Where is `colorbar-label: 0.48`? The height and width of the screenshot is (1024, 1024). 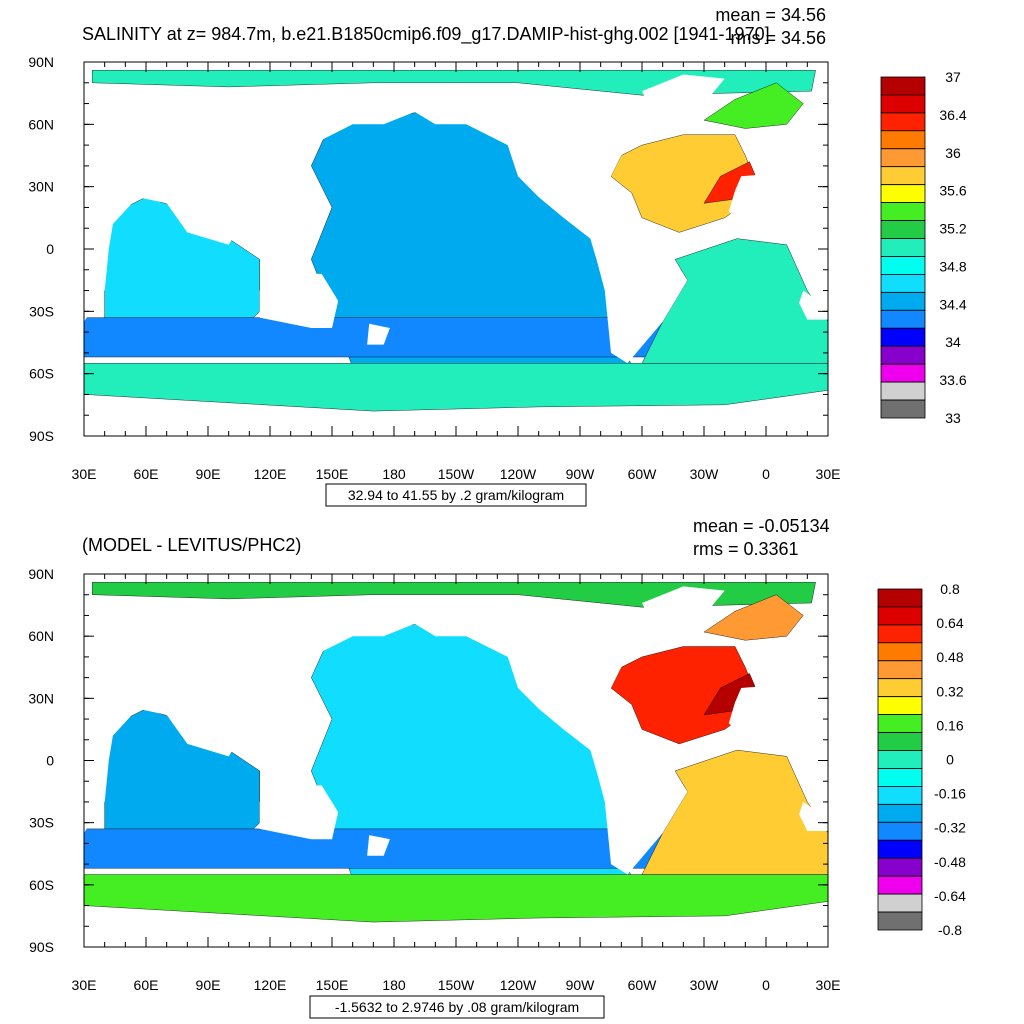 colorbar-label: 0.48 is located at coordinates (949, 657).